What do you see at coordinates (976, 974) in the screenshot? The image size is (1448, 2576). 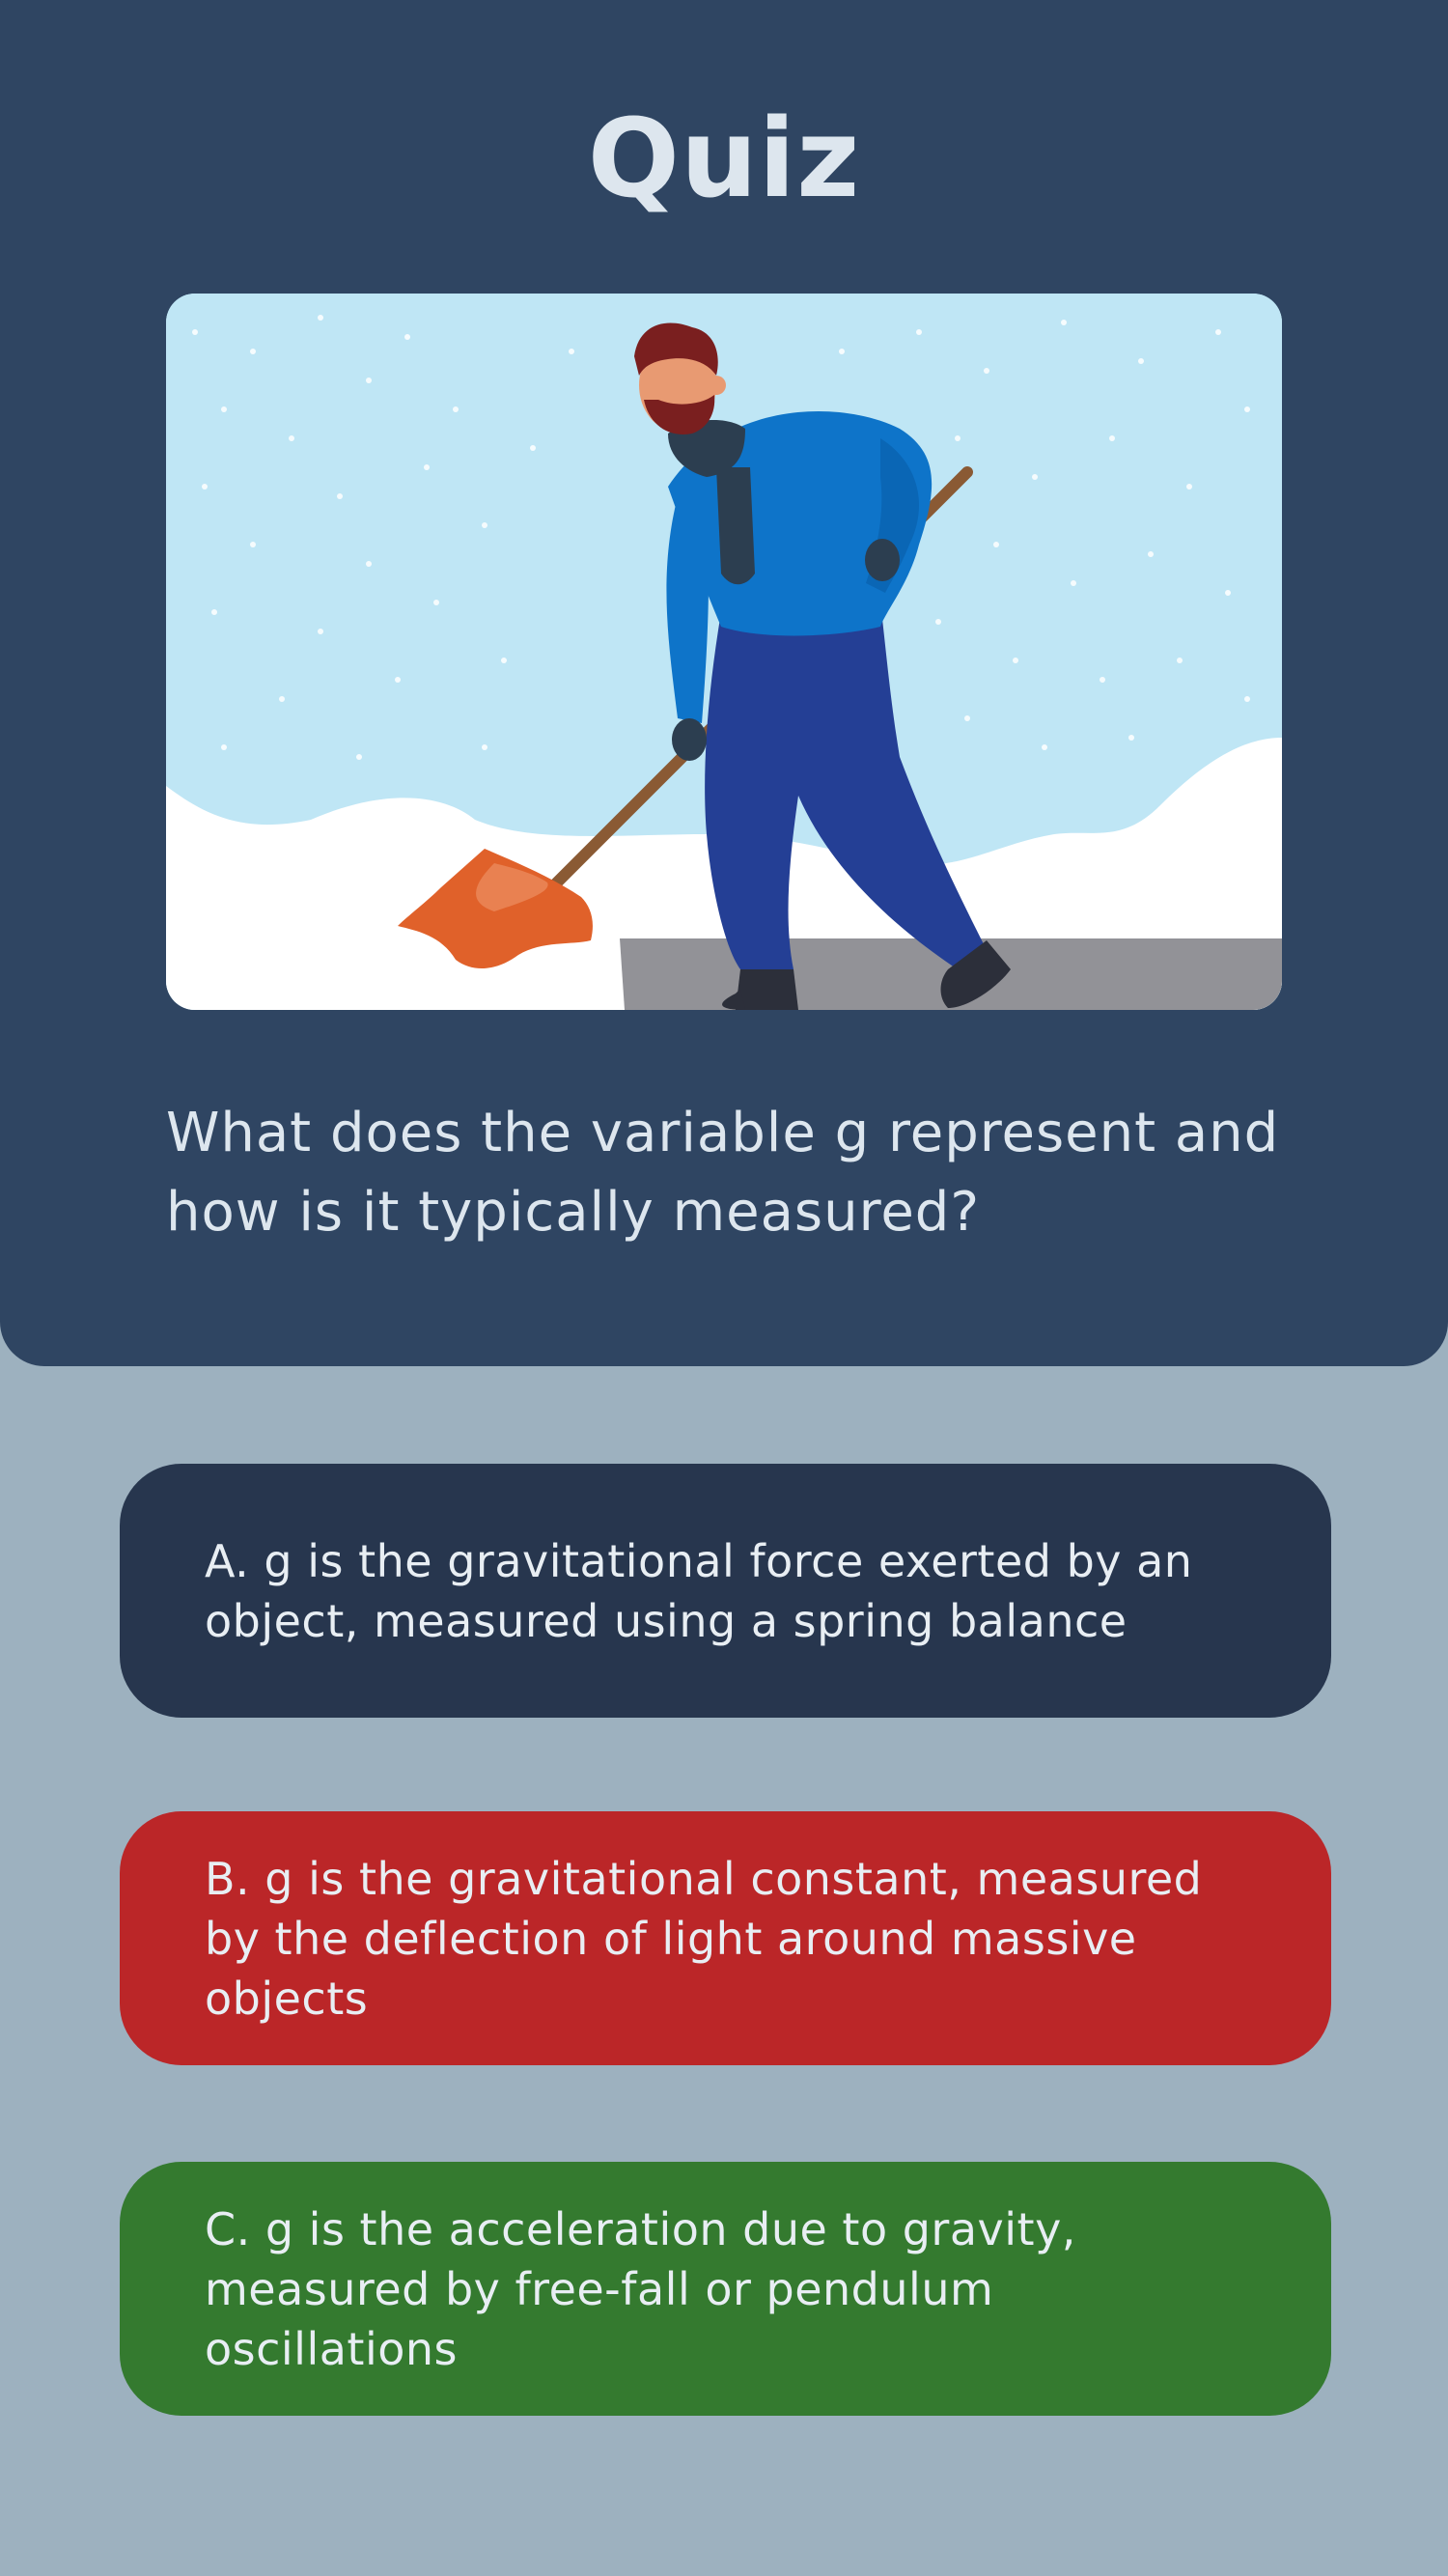 I see `right-boot` at bounding box center [976, 974].